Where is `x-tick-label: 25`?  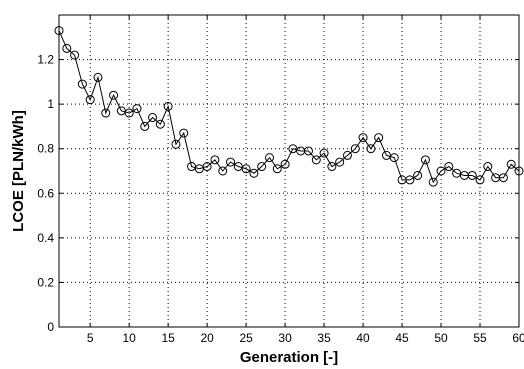
x-tick-label: 25 is located at coordinates (246, 338).